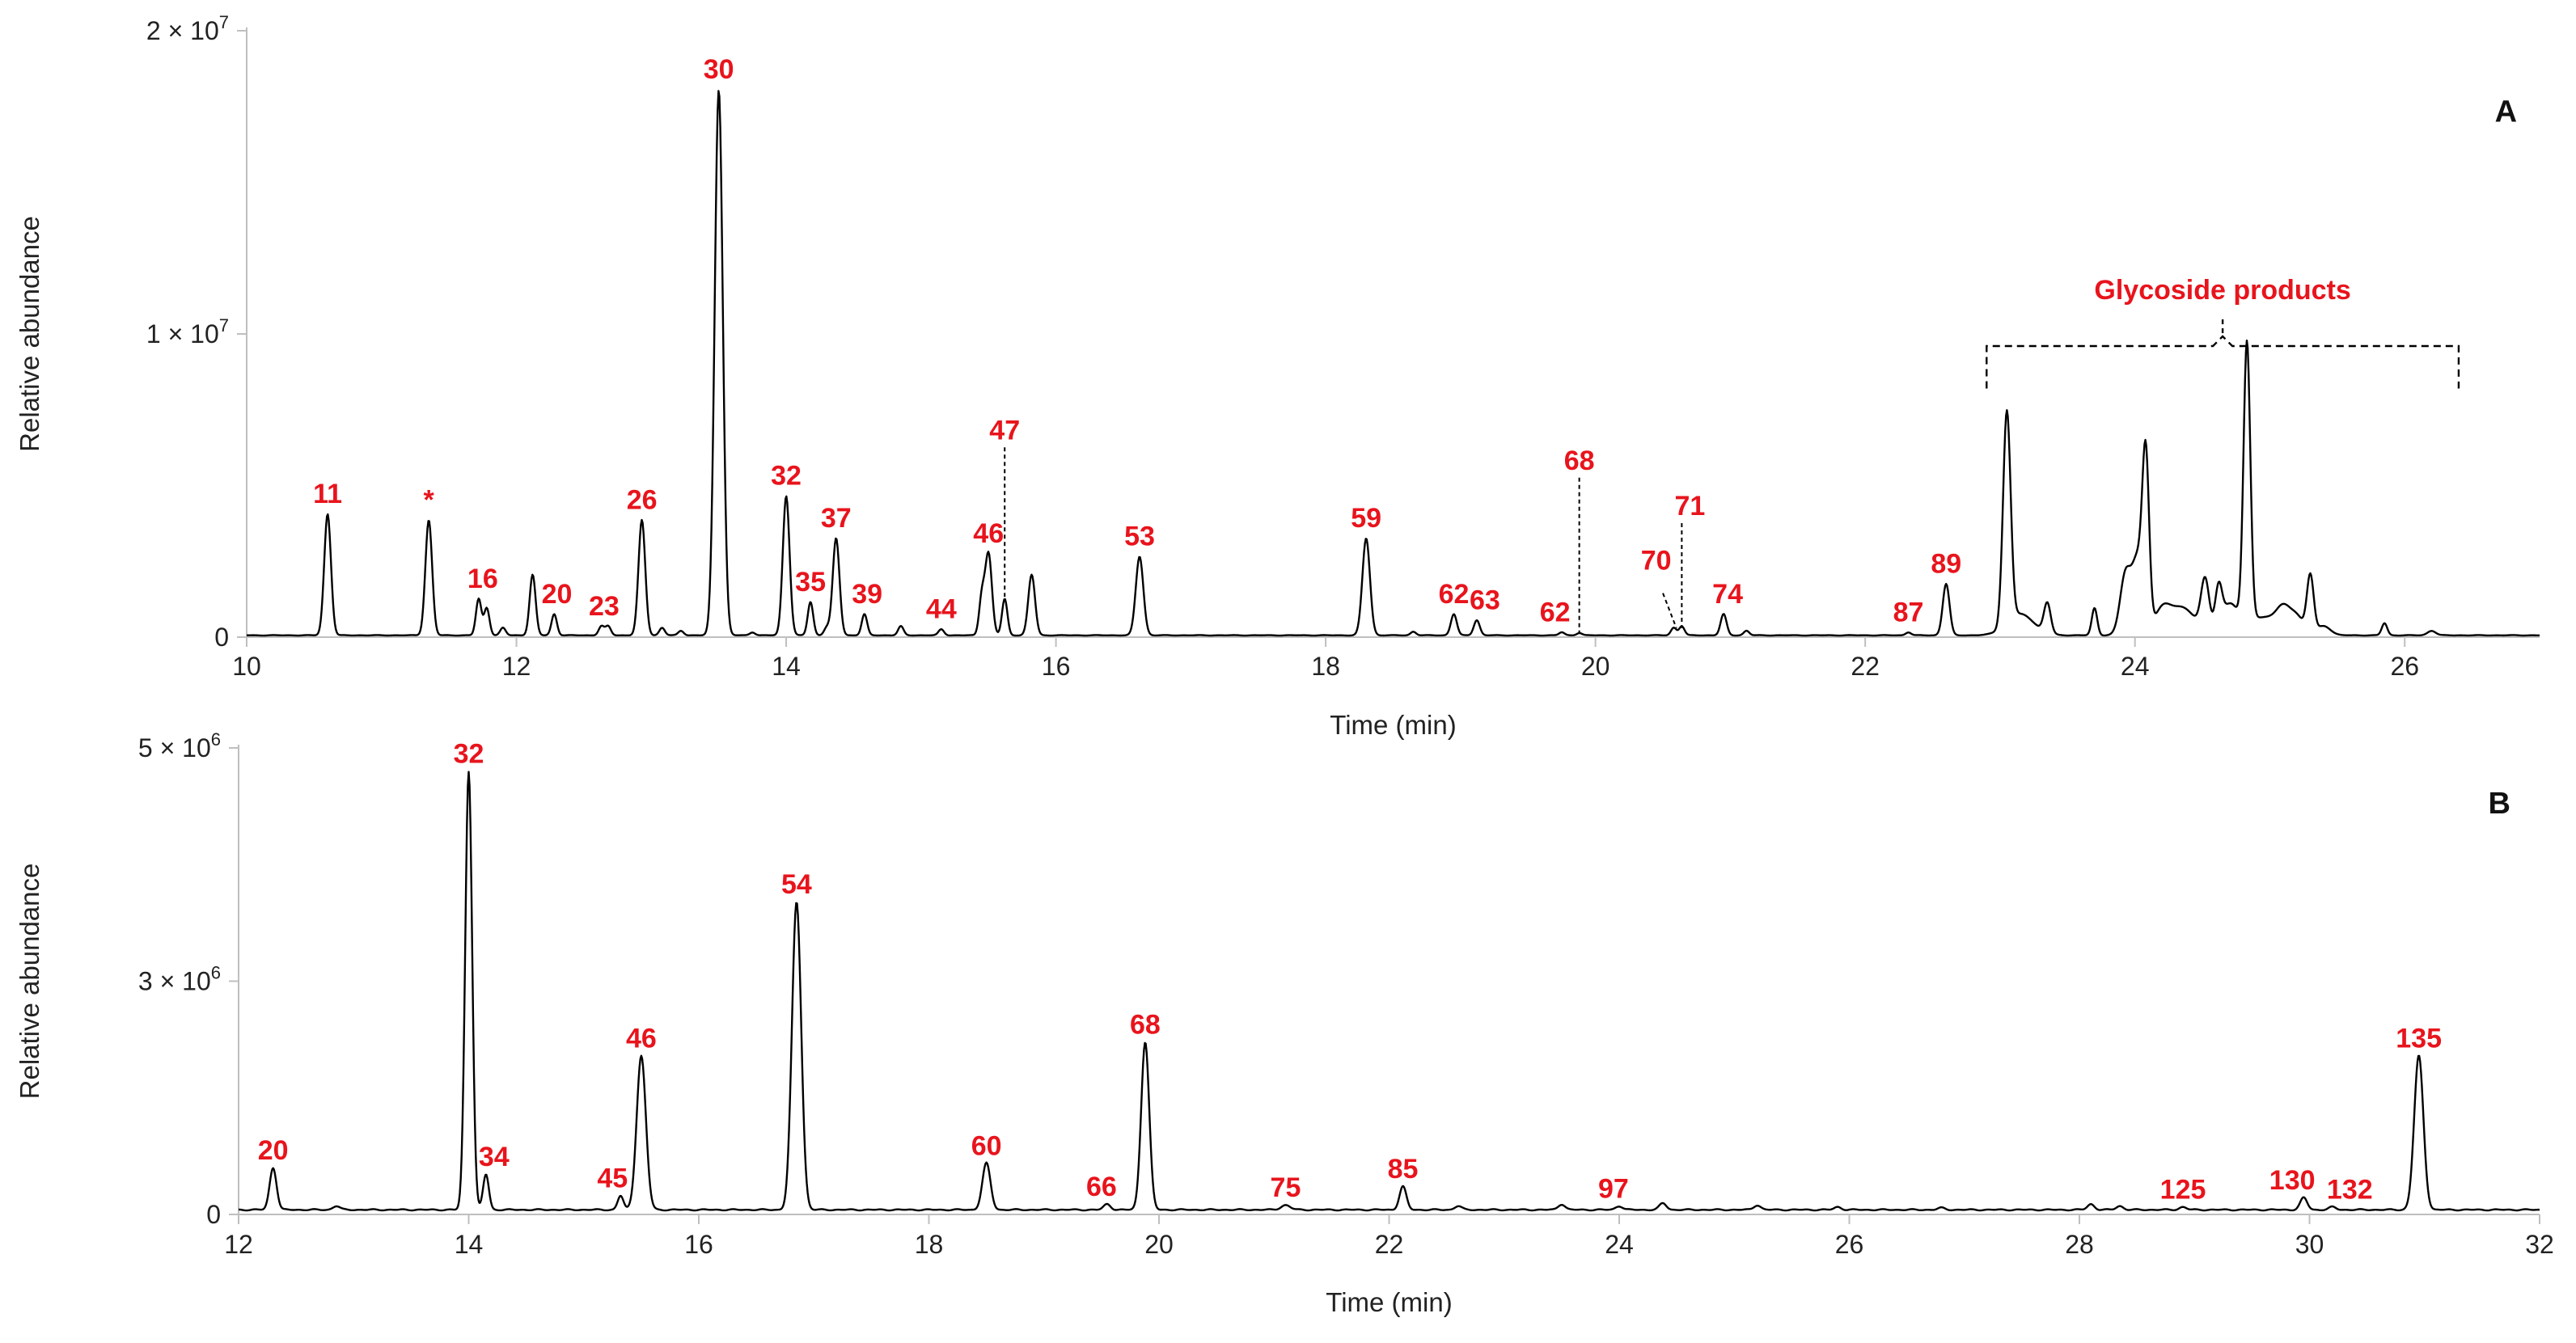 The image size is (2576, 1343). I want to click on x-tick-label: 10, so click(246, 666).